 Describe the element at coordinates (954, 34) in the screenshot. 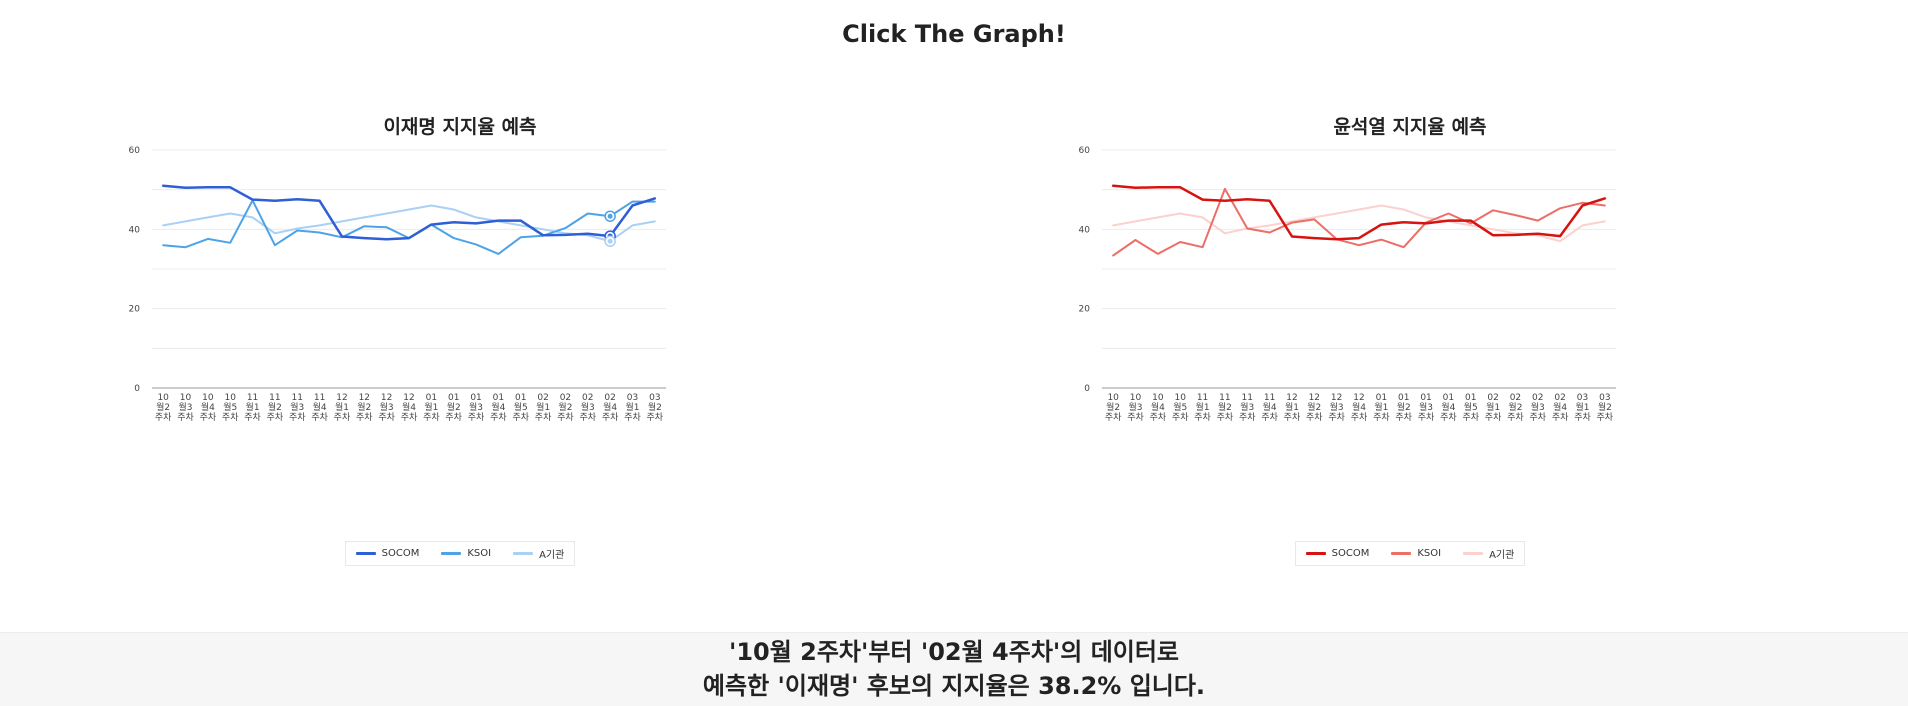

I see `page-title: Click The Graph!` at that location.